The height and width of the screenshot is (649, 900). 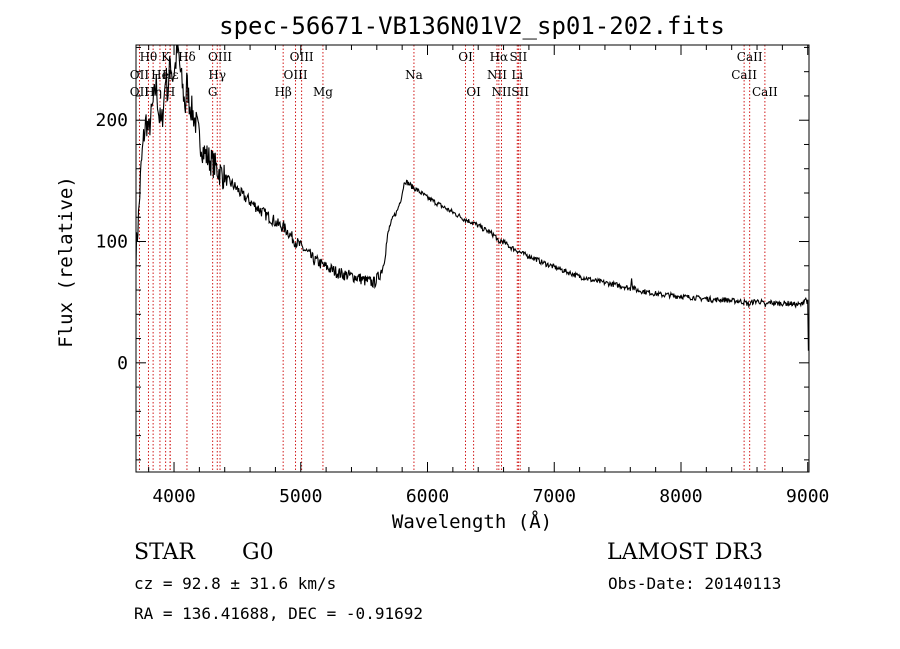 What do you see at coordinates (278, 613) in the screenshot?
I see `coordinates-text: RA = 136.41688, DEC = -0.91692` at bounding box center [278, 613].